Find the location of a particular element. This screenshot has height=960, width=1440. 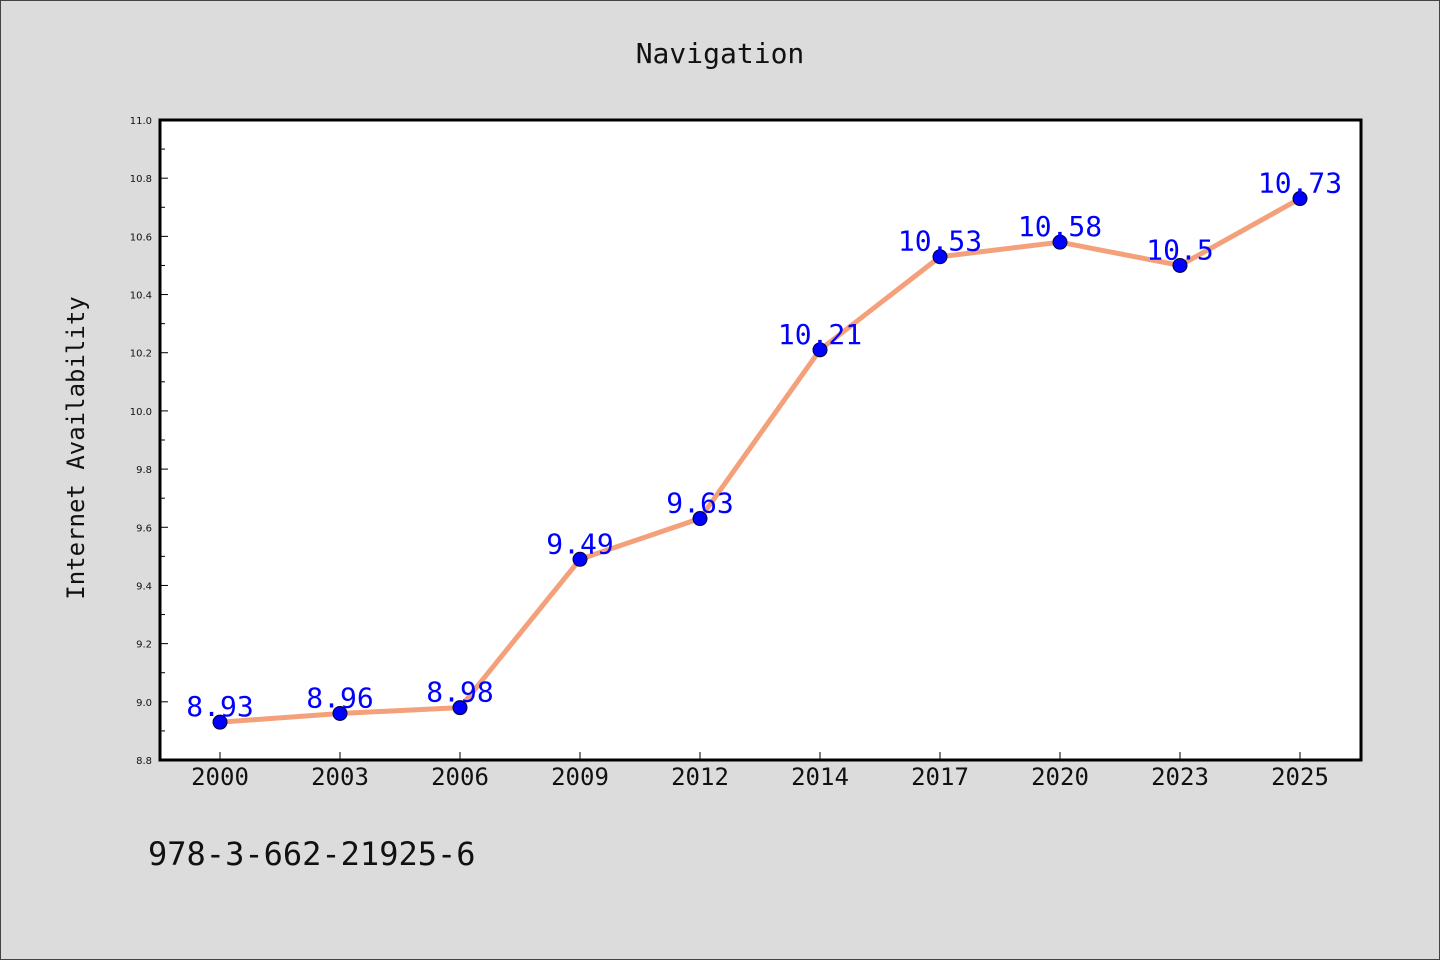

data-label: 10.58 is located at coordinates (1060, 226).